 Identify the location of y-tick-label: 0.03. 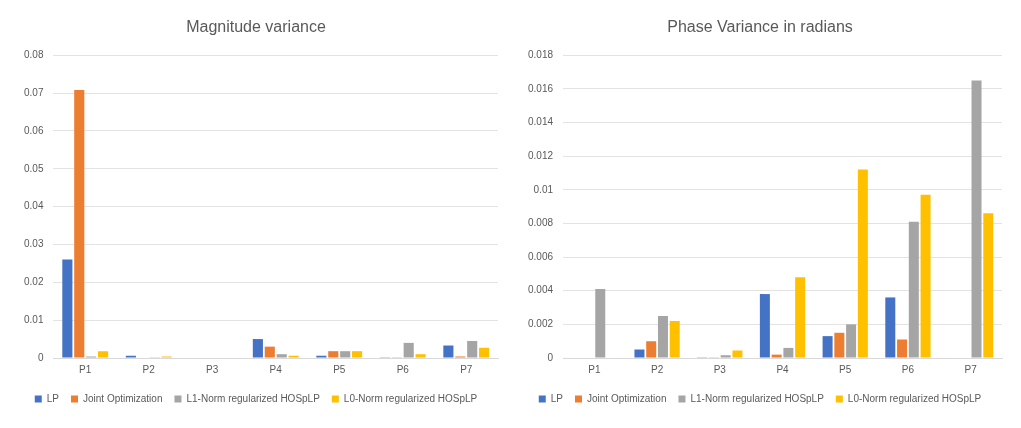
(33, 244).